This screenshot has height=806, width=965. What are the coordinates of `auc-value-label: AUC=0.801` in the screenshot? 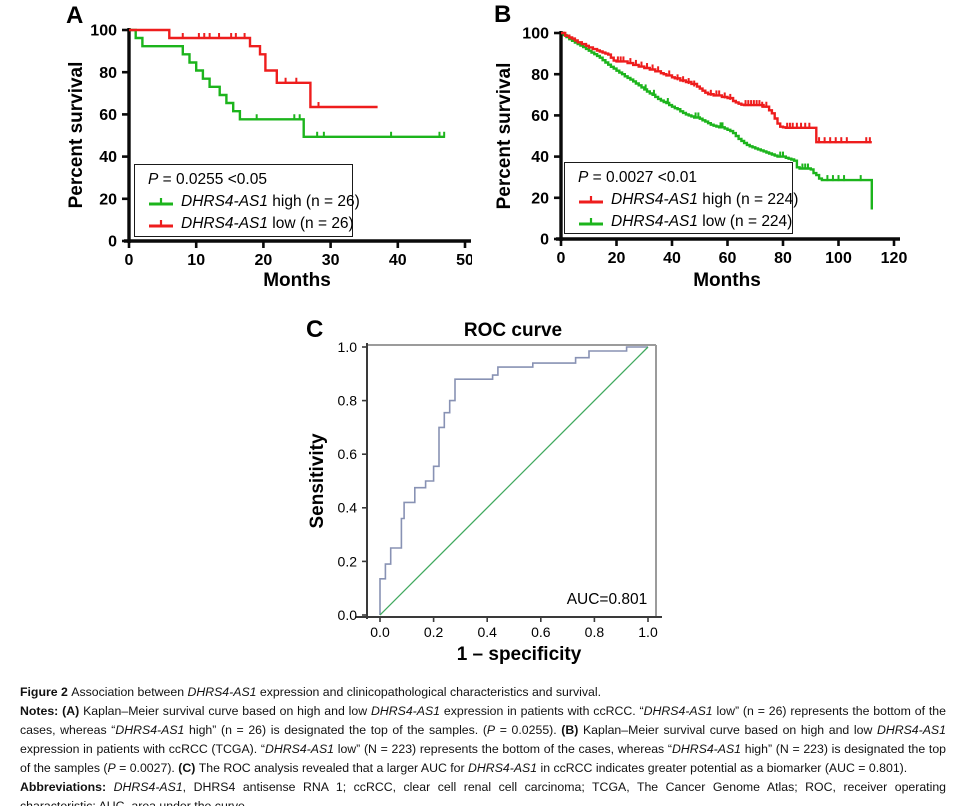 It's located at (607, 599).